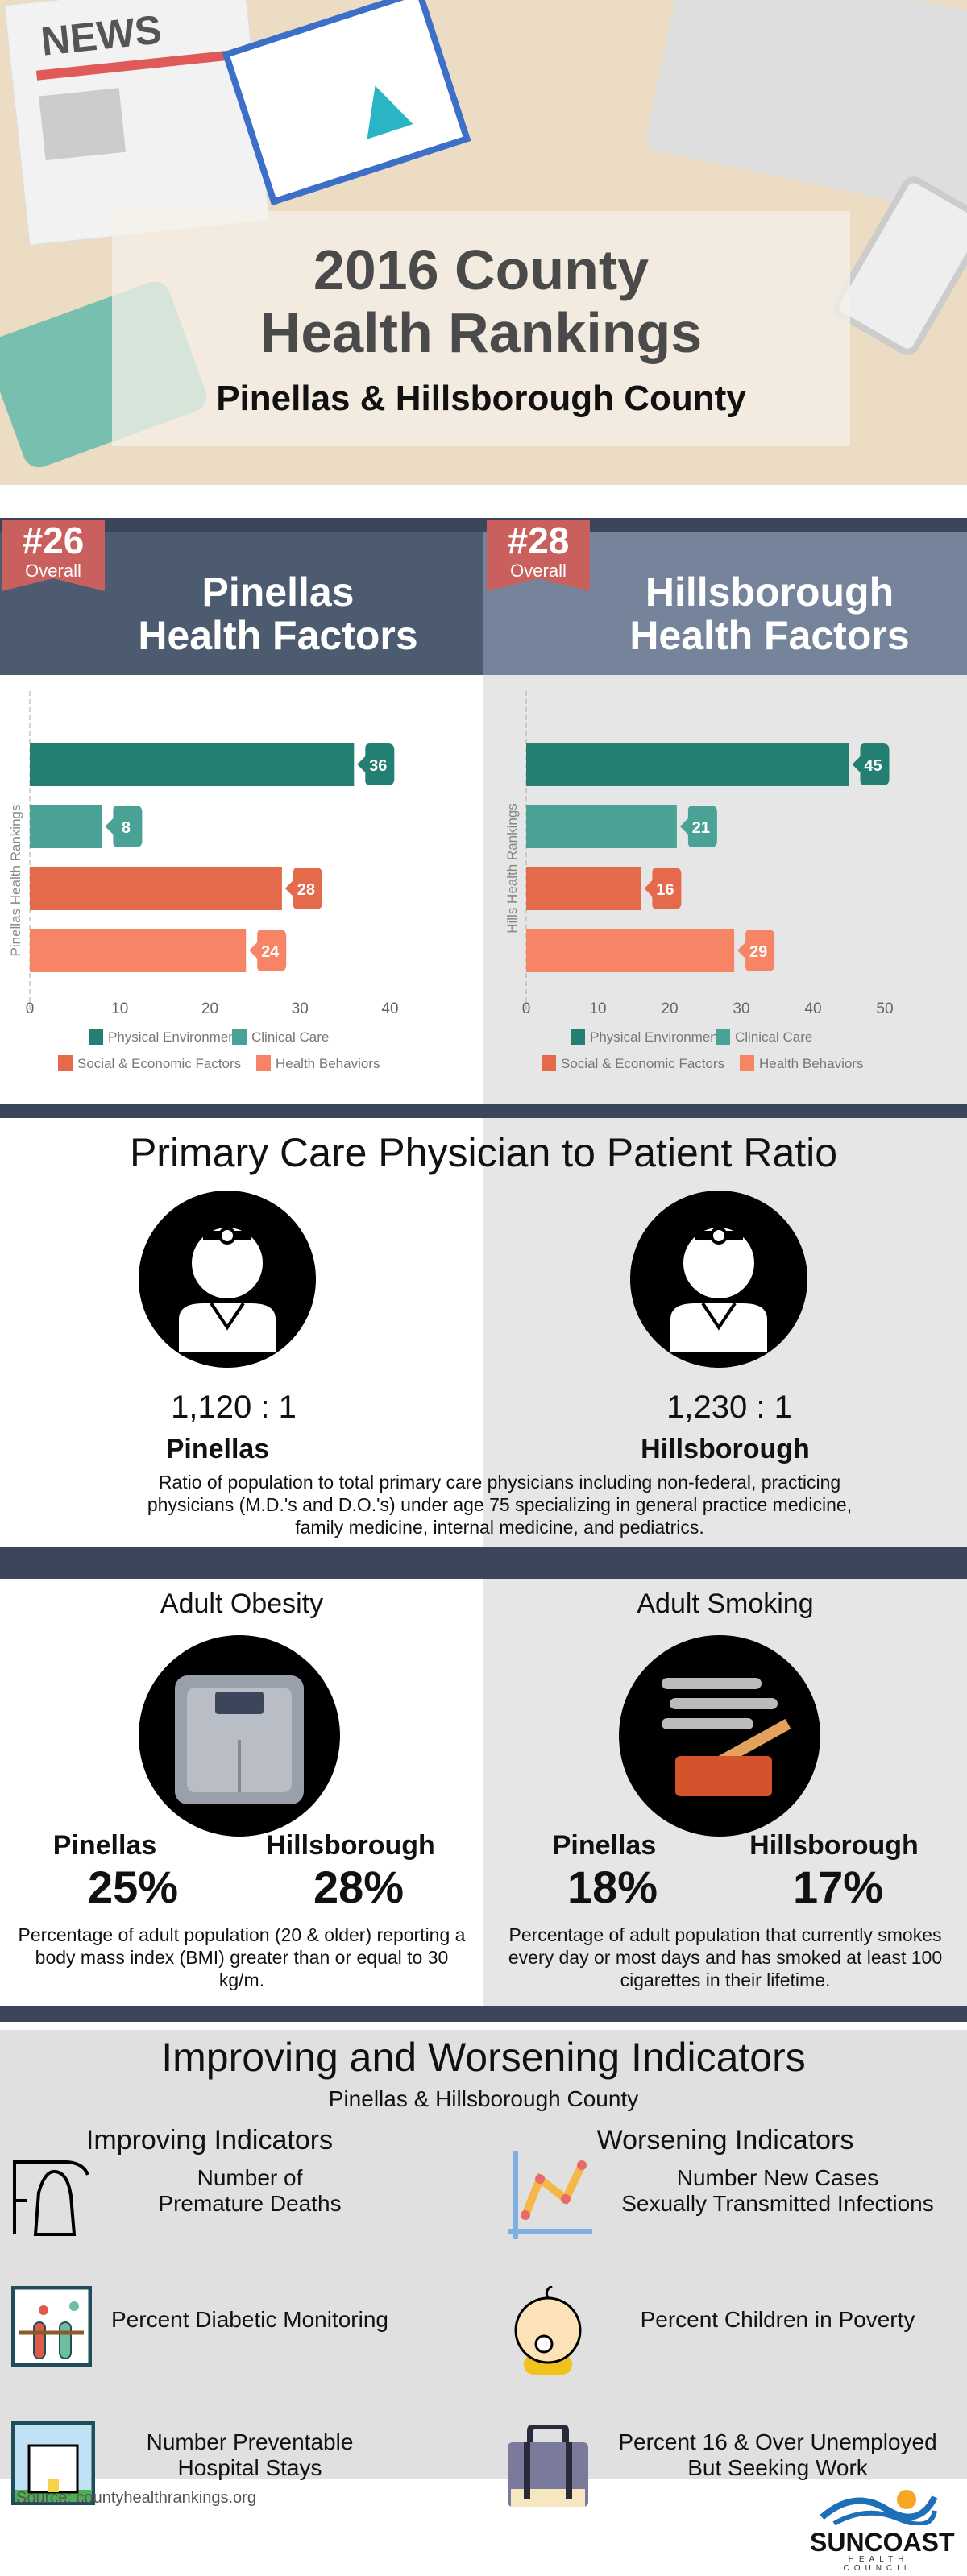 The image size is (967, 2576). Describe the element at coordinates (53, 540) in the screenshot. I see `rank-number: #26` at that location.